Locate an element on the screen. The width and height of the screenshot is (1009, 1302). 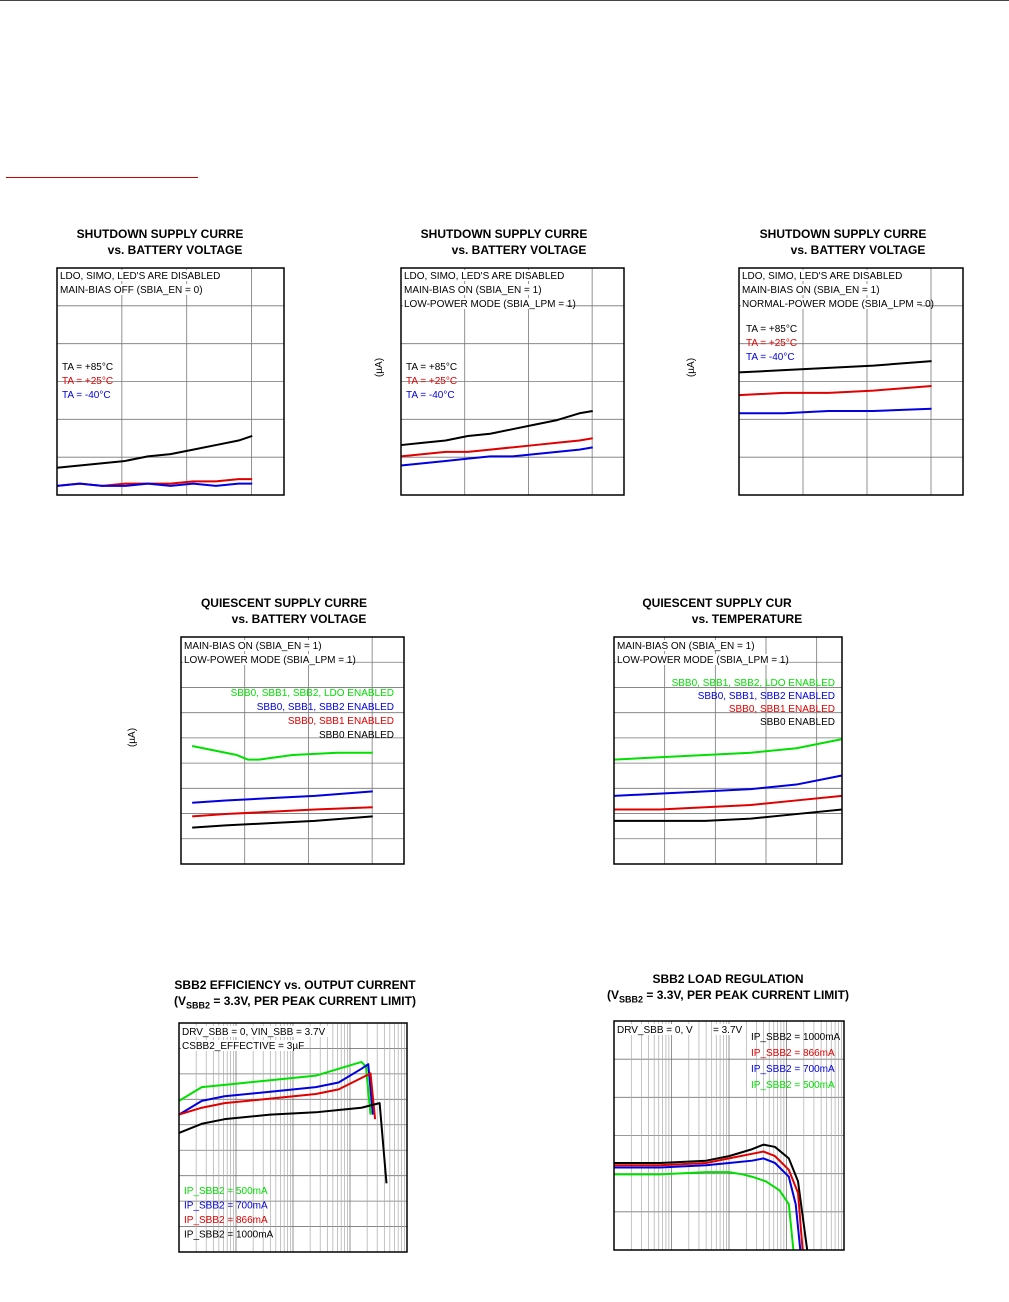
chart-1-title: SHUTDOWN SUPPLY CURRE vs. BATTERY VOLTAGE is located at coordinates (160, 242).